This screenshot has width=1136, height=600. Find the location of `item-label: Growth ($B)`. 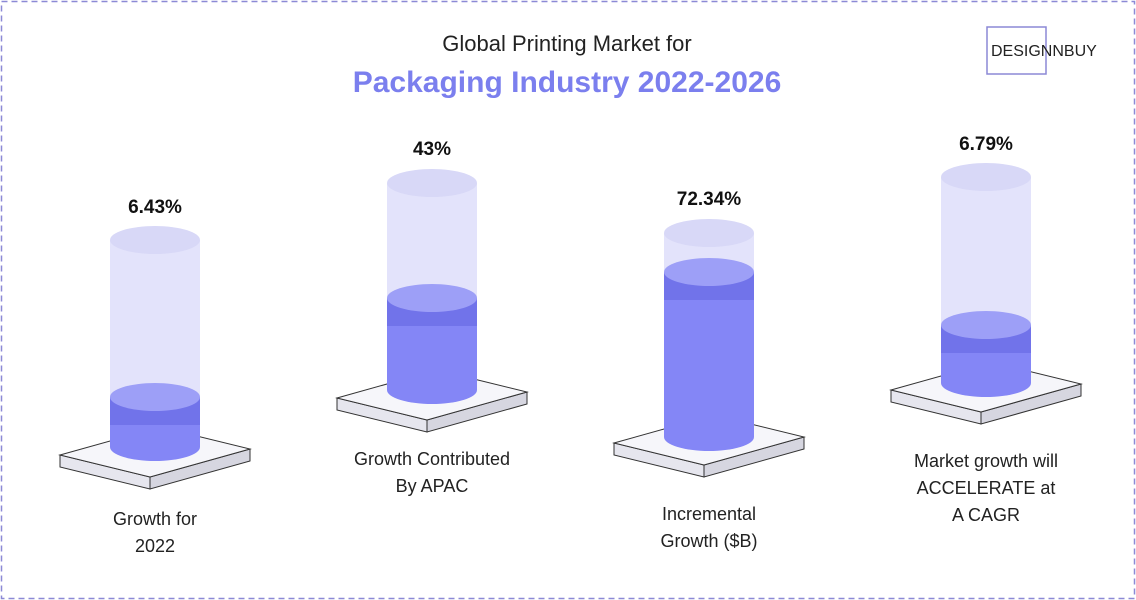

item-label: Growth ($B) is located at coordinates (708, 541).